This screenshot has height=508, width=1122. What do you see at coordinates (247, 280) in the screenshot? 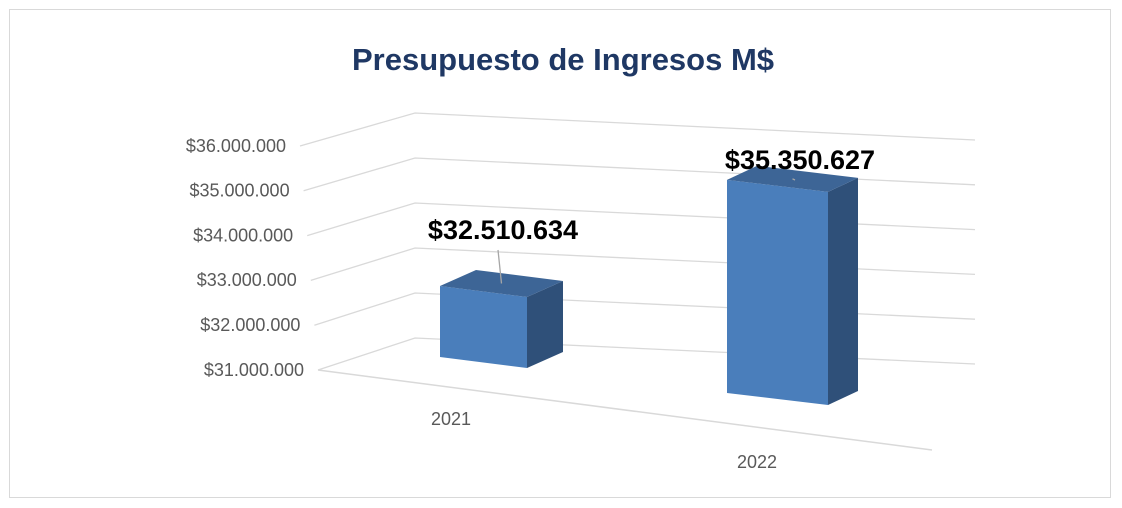
I see `y-tick-label: $33.000.000` at bounding box center [247, 280].